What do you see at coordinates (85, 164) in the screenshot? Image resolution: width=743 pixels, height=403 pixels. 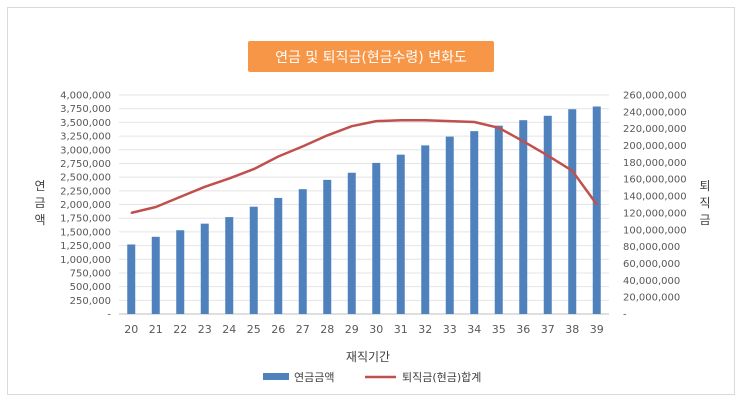 I see `left-tick-label: 2,750,000` at bounding box center [85, 164].